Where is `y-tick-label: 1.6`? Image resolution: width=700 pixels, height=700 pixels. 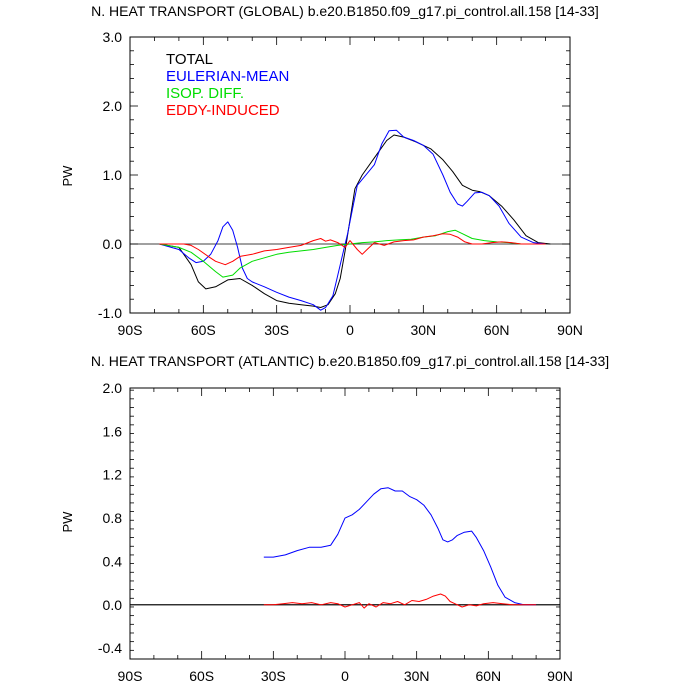
y-tick-label: 1.6 is located at coordinates (113, 431).